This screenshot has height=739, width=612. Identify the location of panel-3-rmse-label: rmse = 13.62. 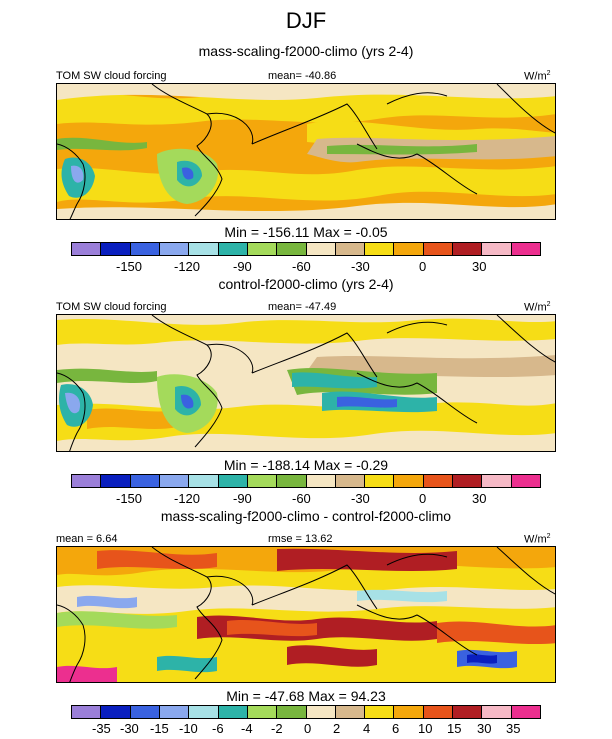
(300, 539).